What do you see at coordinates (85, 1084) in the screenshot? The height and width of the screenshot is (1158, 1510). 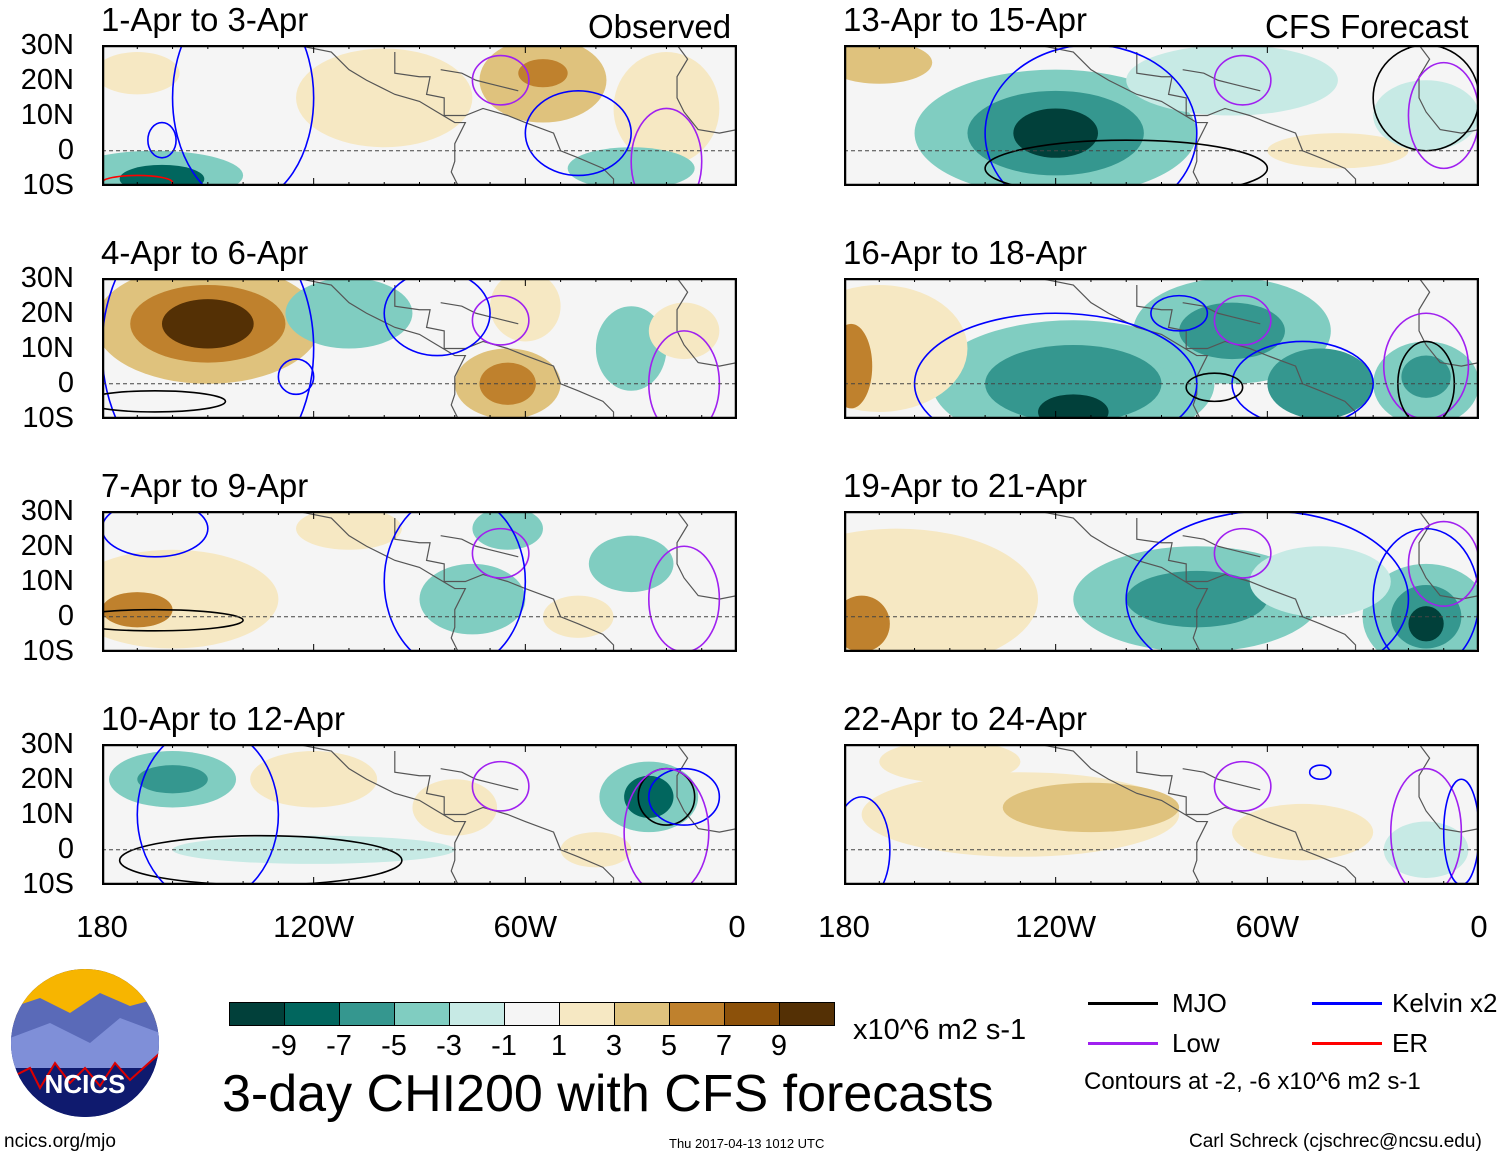 I see `svg-text: NCICS` at bounding box center [85, 1084].